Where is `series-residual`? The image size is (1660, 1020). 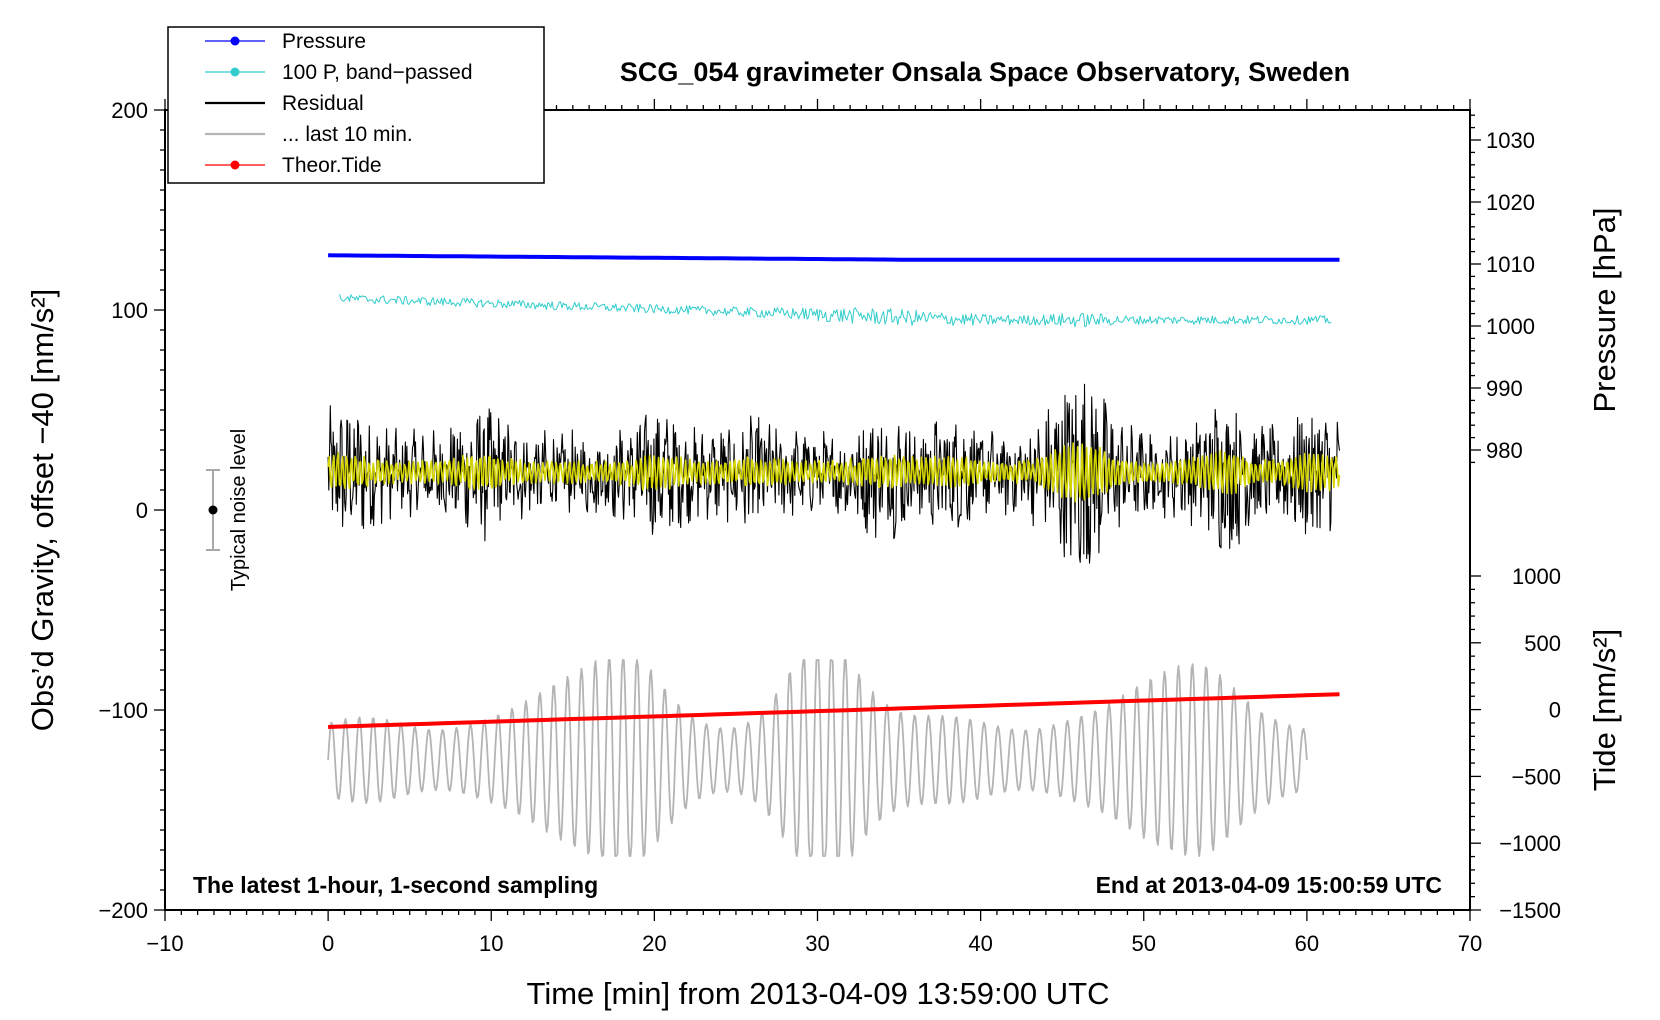
series-residual is located at coordinates (834, 473).